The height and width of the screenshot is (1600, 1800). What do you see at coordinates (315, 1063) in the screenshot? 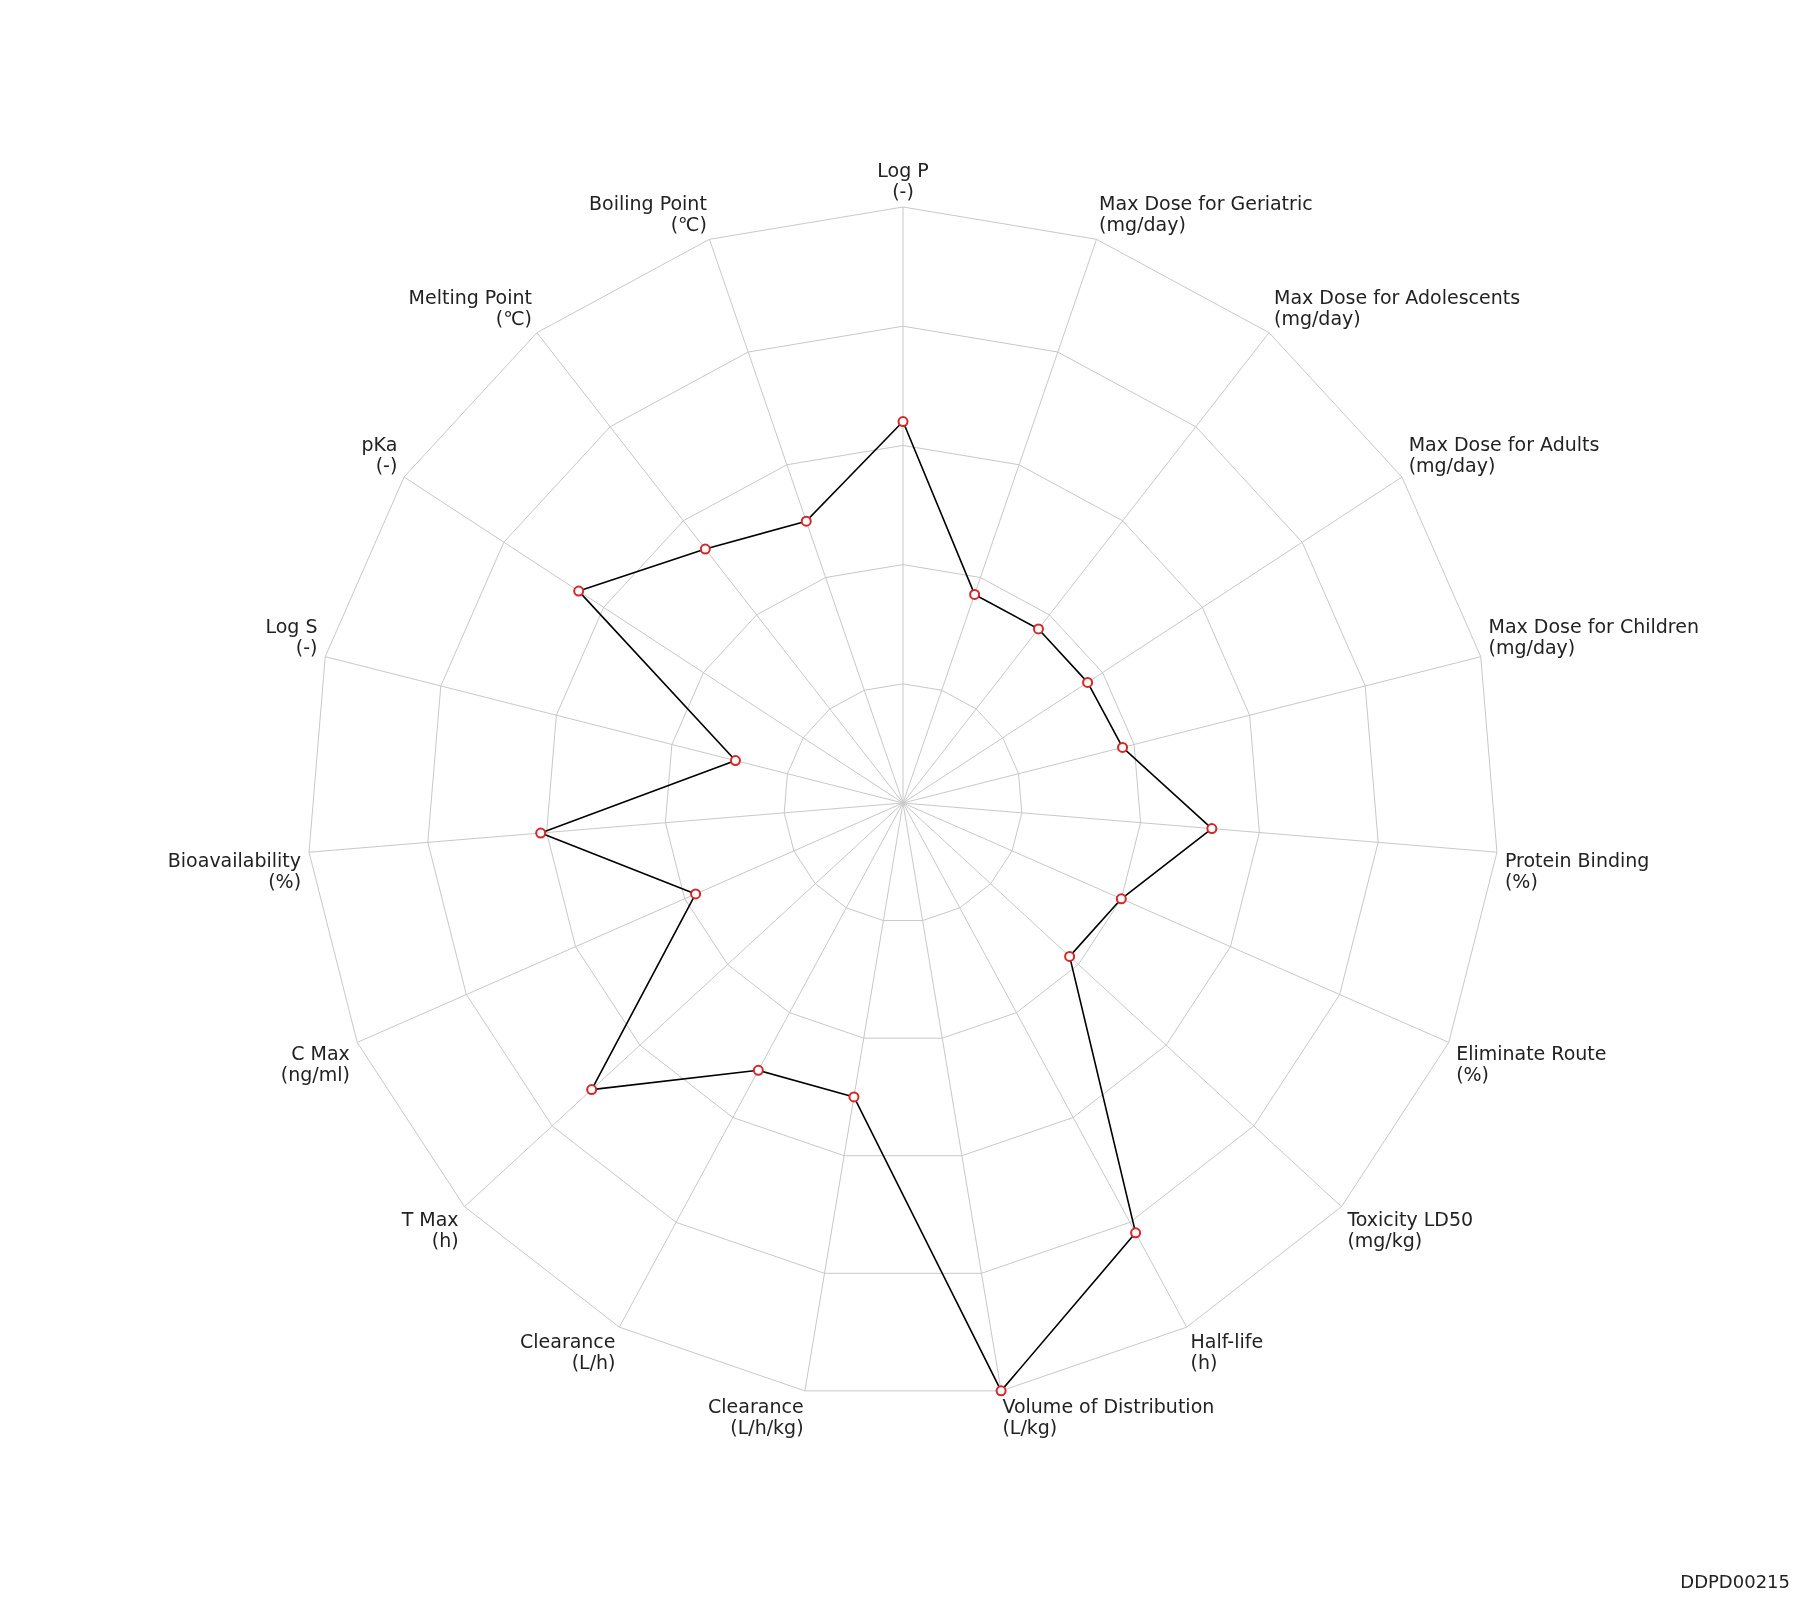
I see `spoke-label: C Max (ng/ml)` at bounding box center [315, 1063].